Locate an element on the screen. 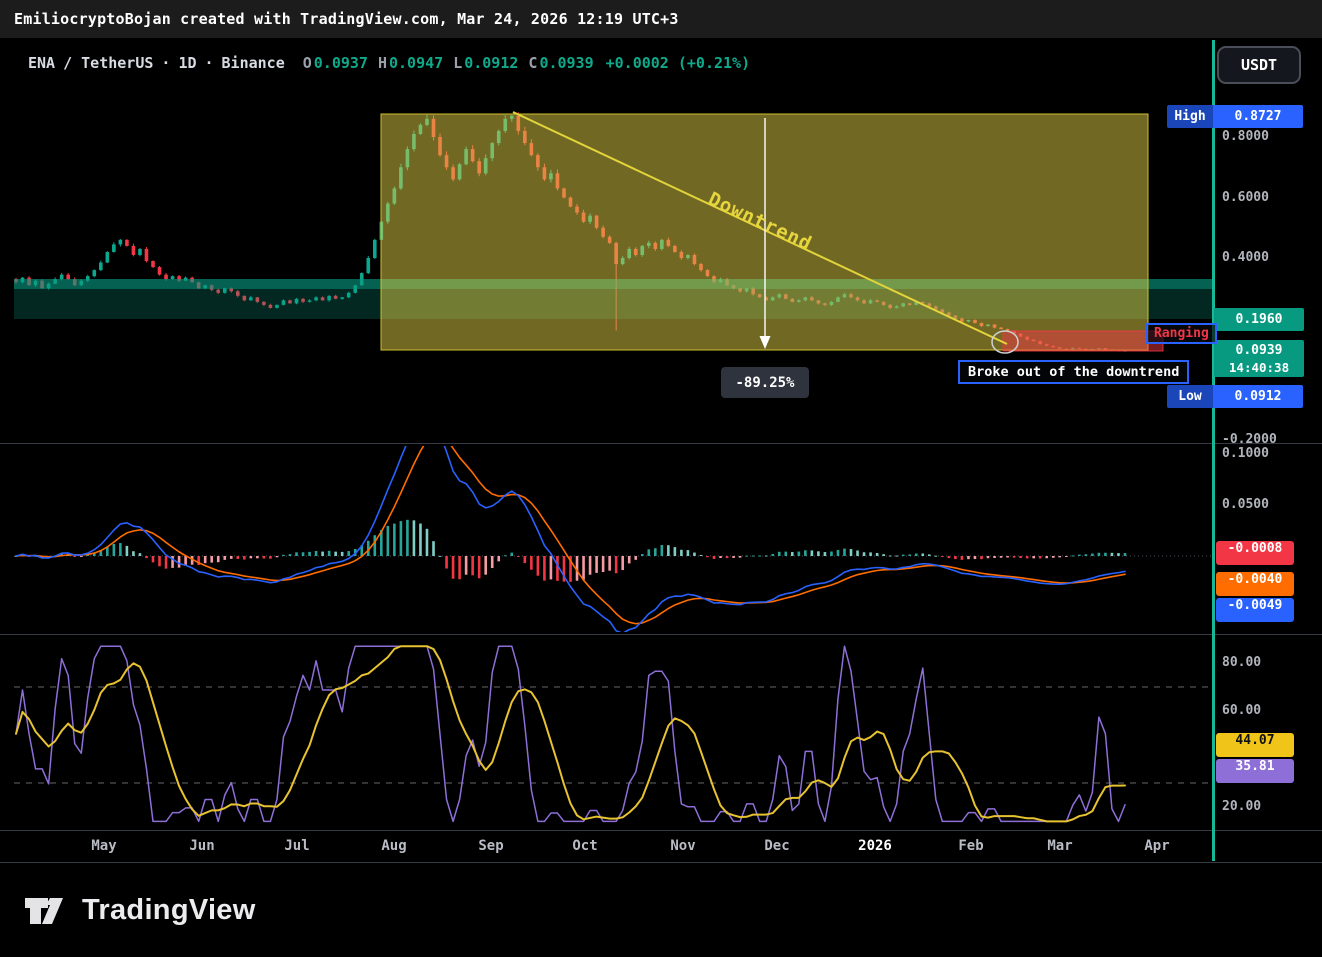 This screenshot has height=957, width=1322. low-badge-label: Low is located at coordinates (1190, 396).